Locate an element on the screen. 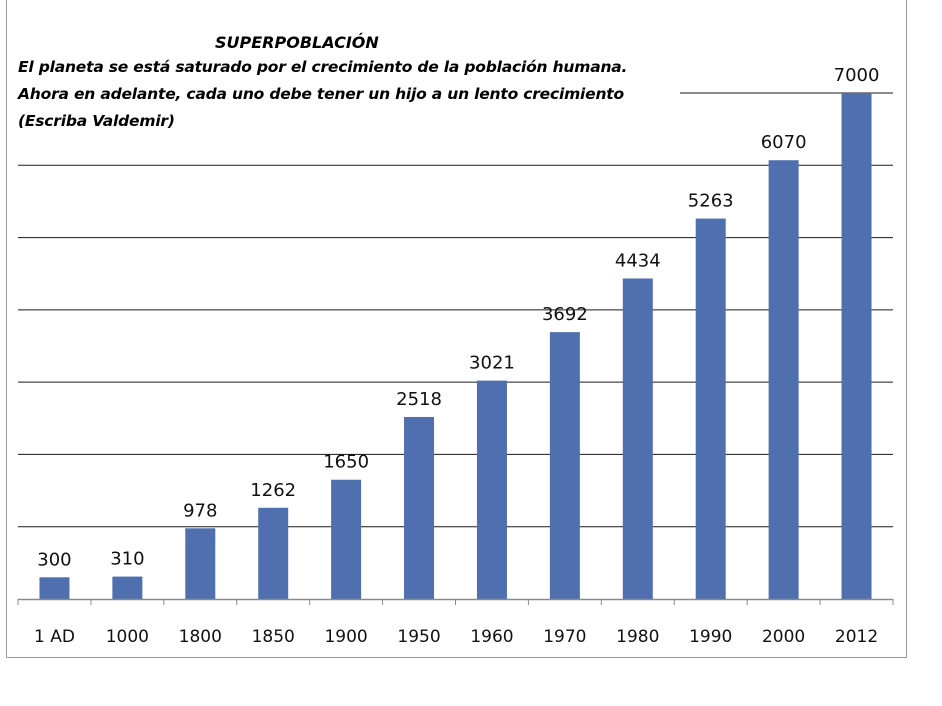  x-tick-label: 1960 is located at coordinates (491, 637).